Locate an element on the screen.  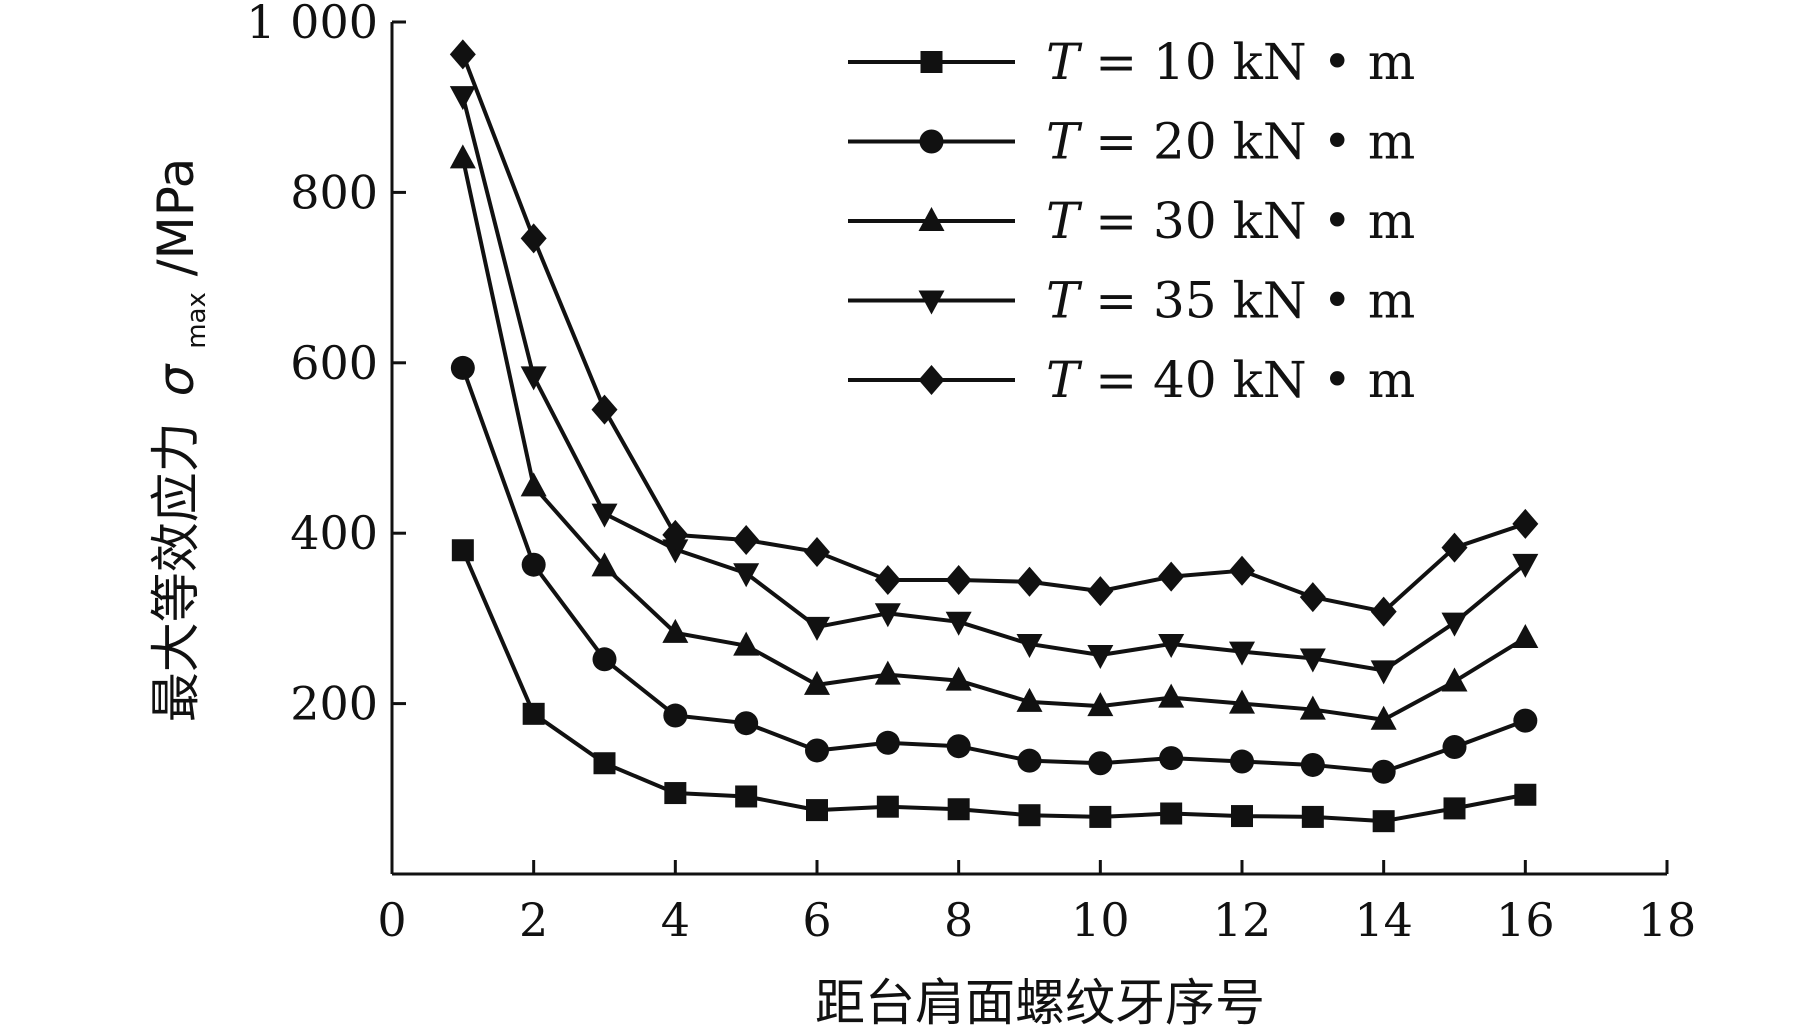
legend-label: T = 35 kN • m is located at coordinates (1230, 301).